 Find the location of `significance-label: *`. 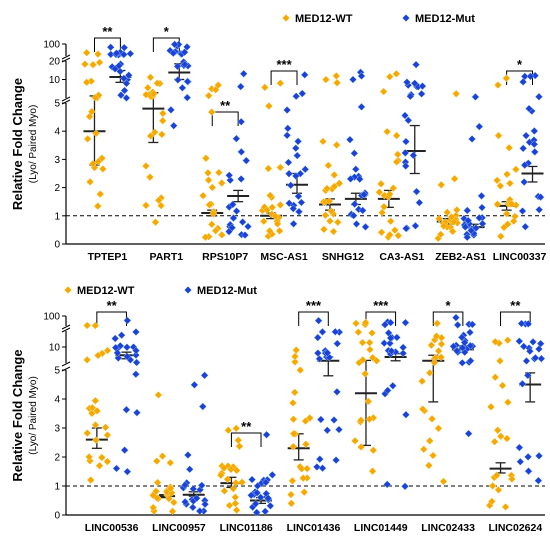

significance-label: * is located at coordinates (167, 31).